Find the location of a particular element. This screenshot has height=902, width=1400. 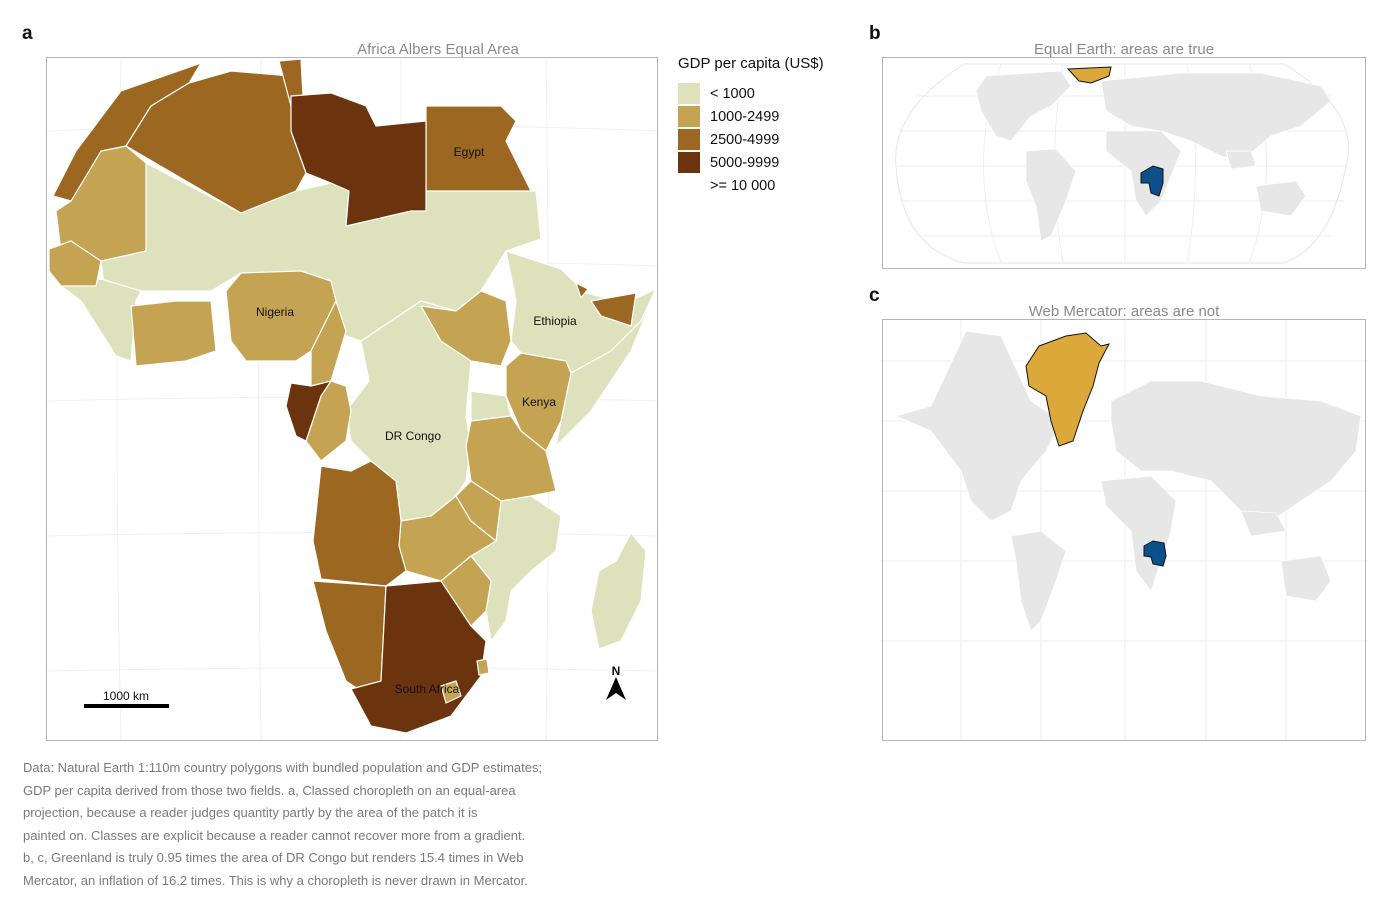

label-ethiopia: Ethiopia is located at coordinates (555, 321).